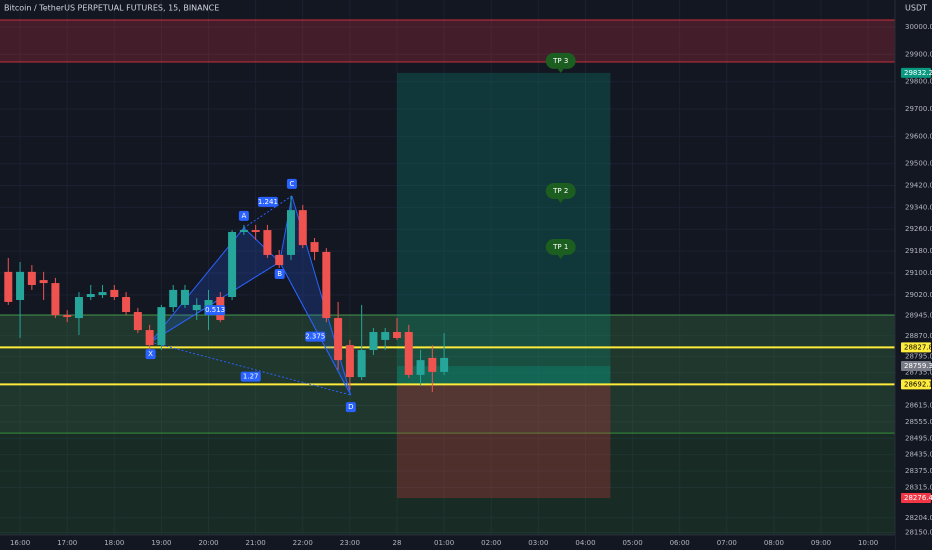 The height and width of the screenshot is (550, 932). Describe the element at coordinates (114, 543) in the screenshot. I see `x-tick-label: 18:00` at that location.